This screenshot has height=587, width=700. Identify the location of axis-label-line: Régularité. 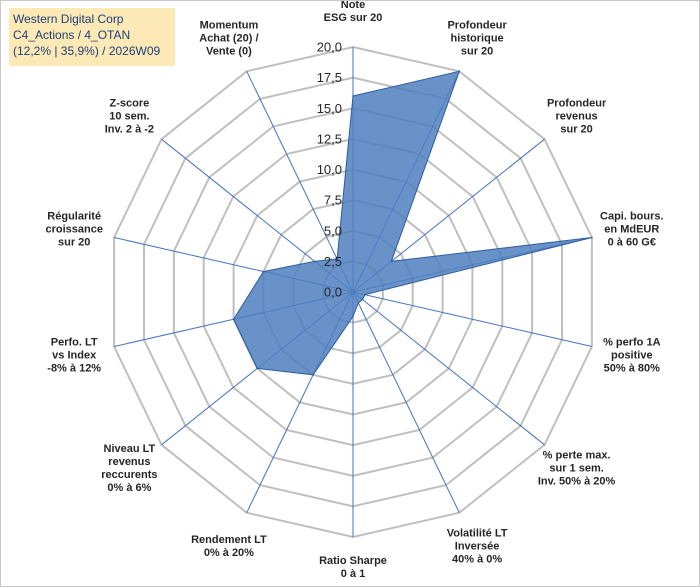
(74, 217).